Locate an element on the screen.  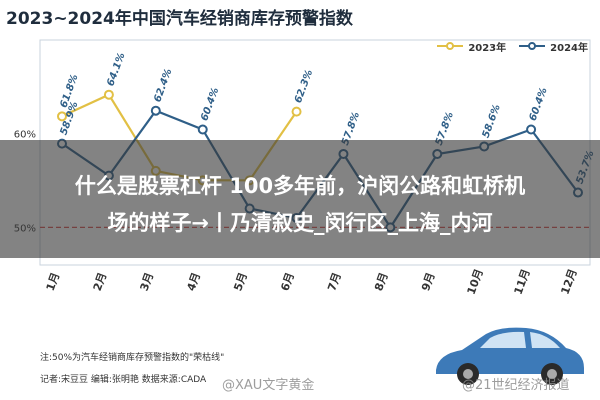
x-tick-label: 3月 is located at coordinates (147, 282).